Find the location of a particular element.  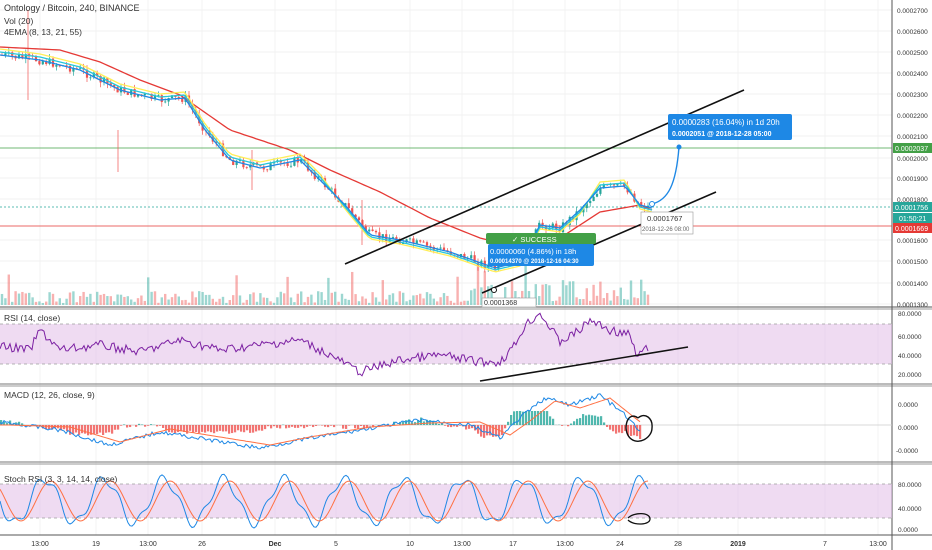

macd-pane is located at coordinates (446, 421).